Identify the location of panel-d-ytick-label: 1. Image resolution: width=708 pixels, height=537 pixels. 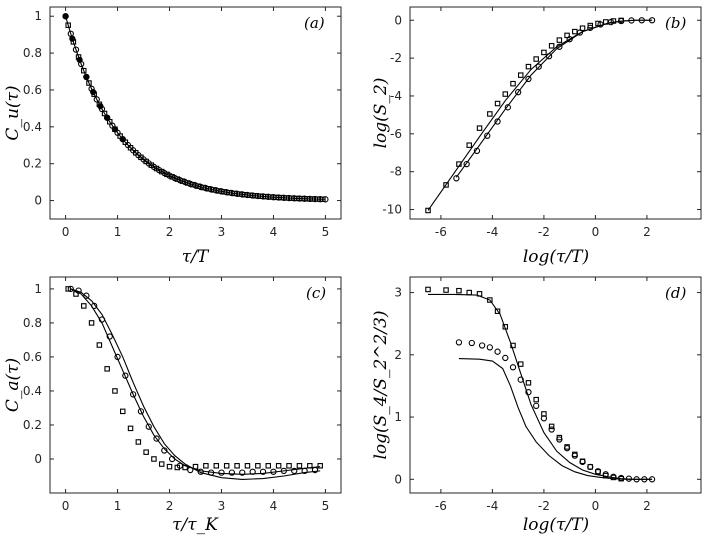
(398, 417).